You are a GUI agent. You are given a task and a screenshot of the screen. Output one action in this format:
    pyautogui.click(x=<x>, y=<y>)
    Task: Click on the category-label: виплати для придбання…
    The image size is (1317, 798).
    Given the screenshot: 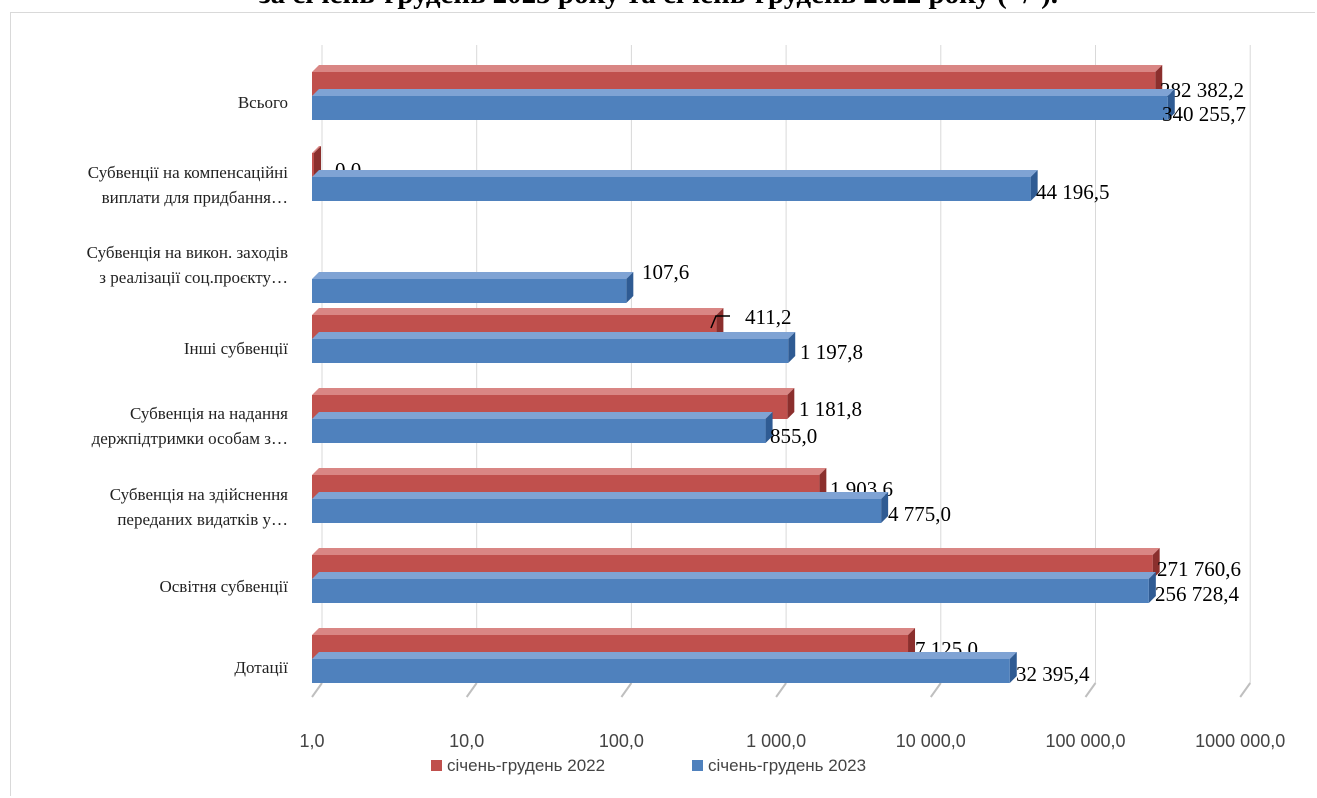 What is the action you would take?
    pyautogui.click(x=195, y=197)
    